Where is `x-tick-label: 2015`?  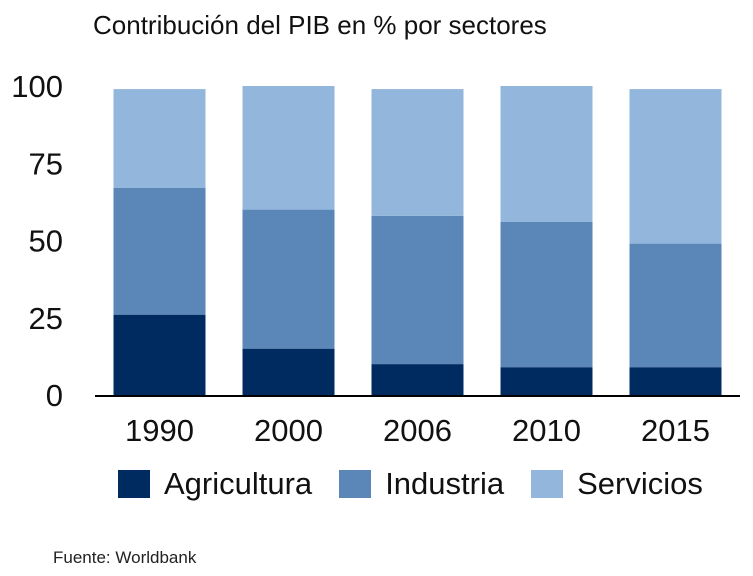 x-tick-label: 2015 is located at coordinates (675, 430).